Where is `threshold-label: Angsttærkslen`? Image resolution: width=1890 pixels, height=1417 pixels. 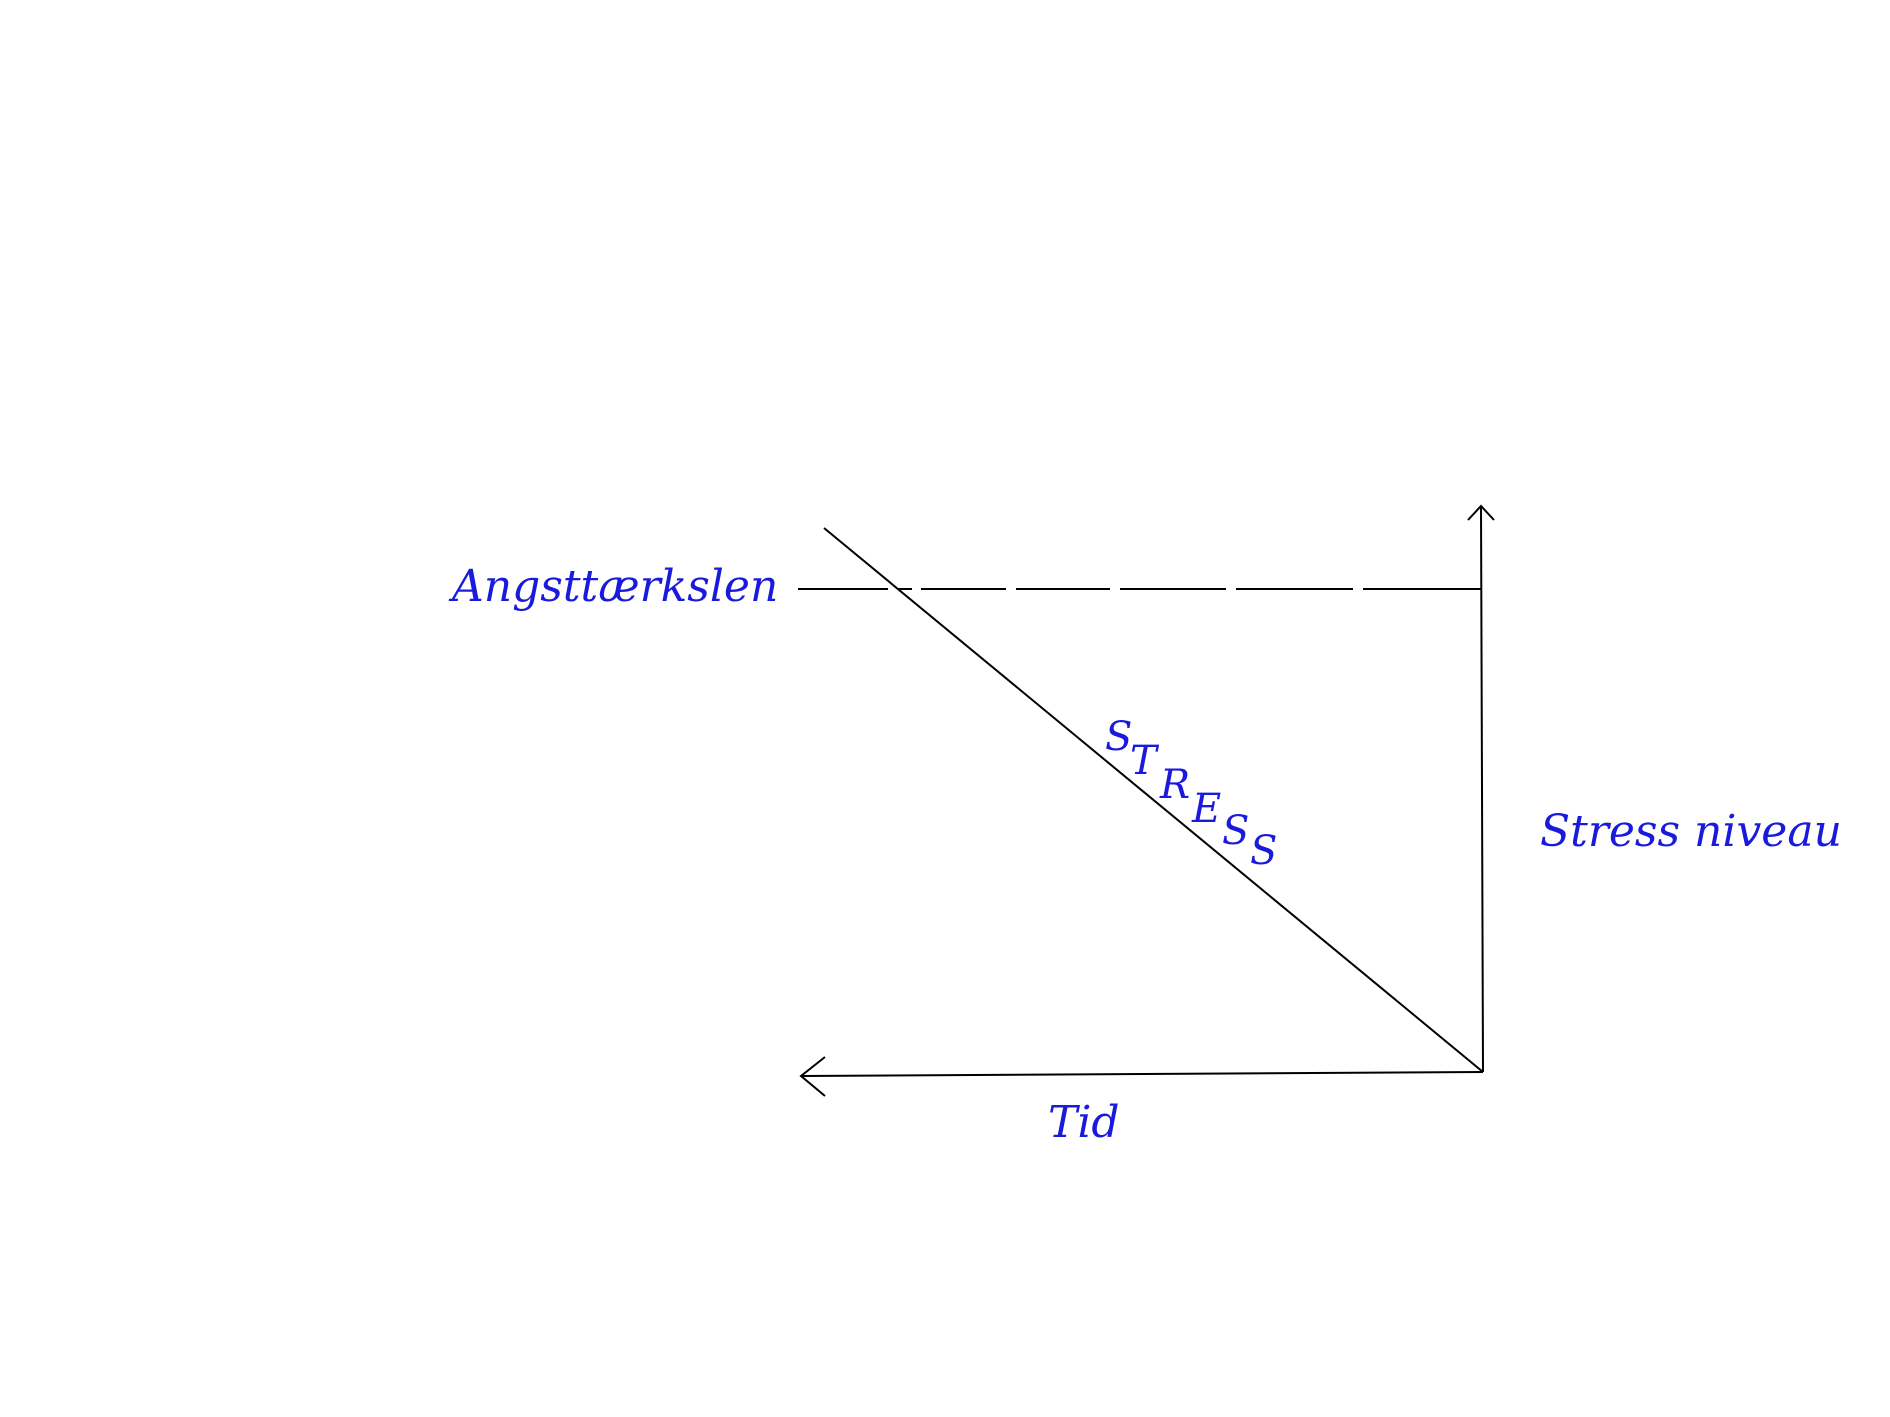
threshold-label: Angsttærkslen is located at coordinates (613, 586).